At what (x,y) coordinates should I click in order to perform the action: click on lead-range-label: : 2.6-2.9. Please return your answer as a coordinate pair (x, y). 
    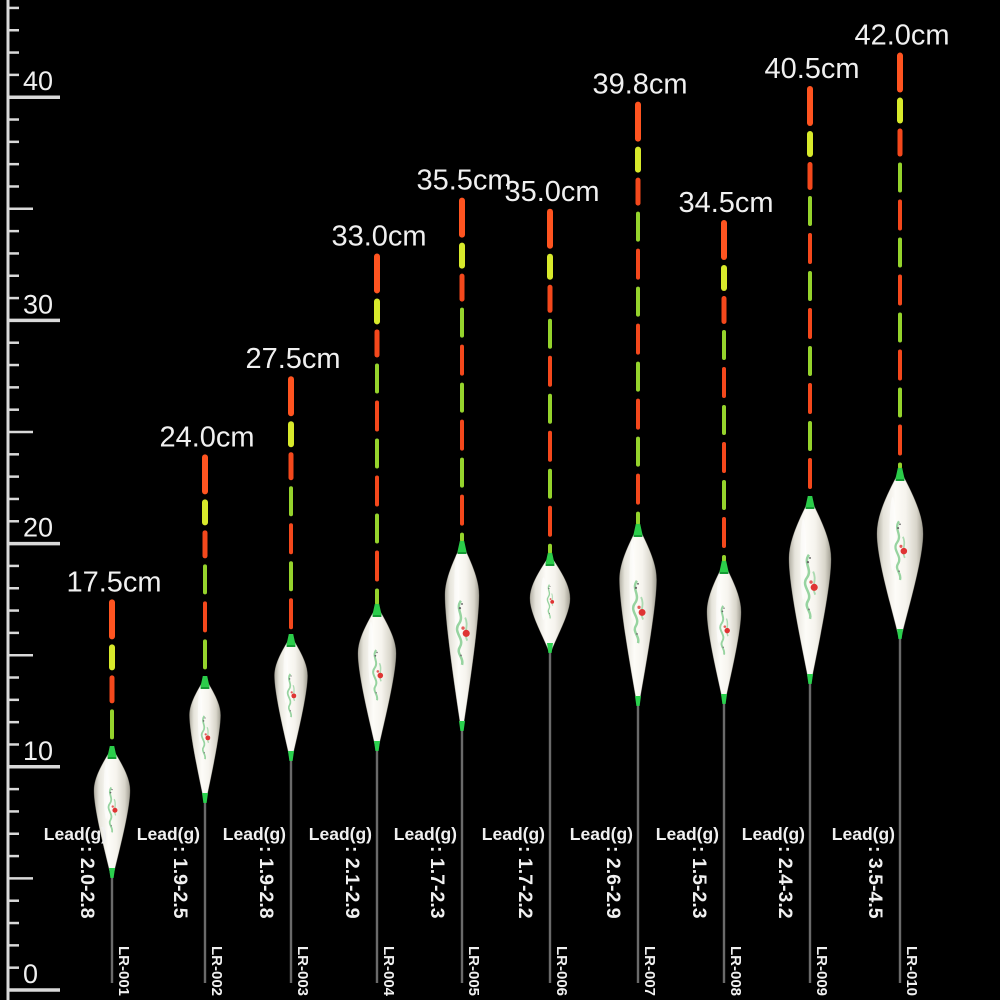
    Looking at the image, I should click on (613, 882).